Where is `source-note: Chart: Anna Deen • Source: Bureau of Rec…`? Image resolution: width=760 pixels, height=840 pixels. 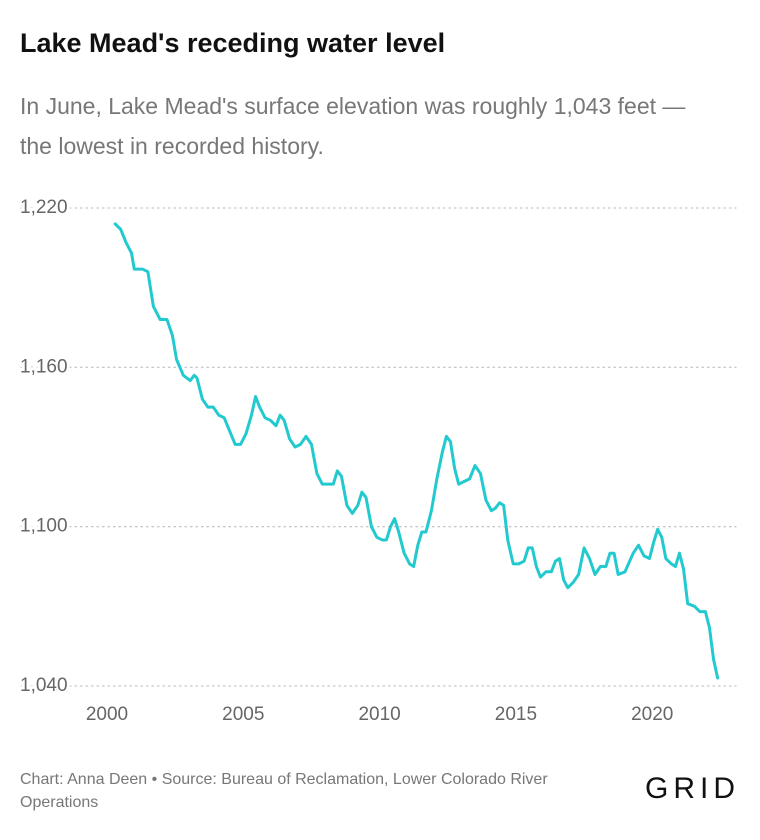
source-note: Chart: Anna Deen • Source: Bureau of Rec… is located at coordinates (284, 791).